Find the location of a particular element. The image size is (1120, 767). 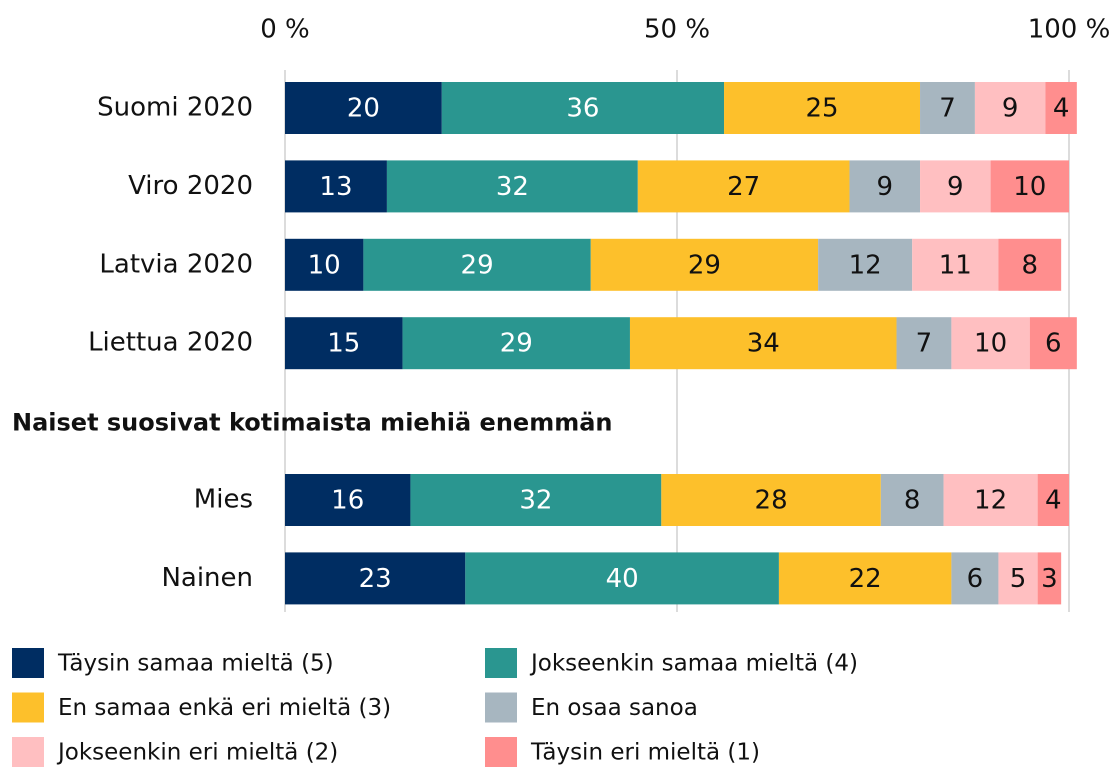

value-label: 5 is located at coordinates (1018, 579).